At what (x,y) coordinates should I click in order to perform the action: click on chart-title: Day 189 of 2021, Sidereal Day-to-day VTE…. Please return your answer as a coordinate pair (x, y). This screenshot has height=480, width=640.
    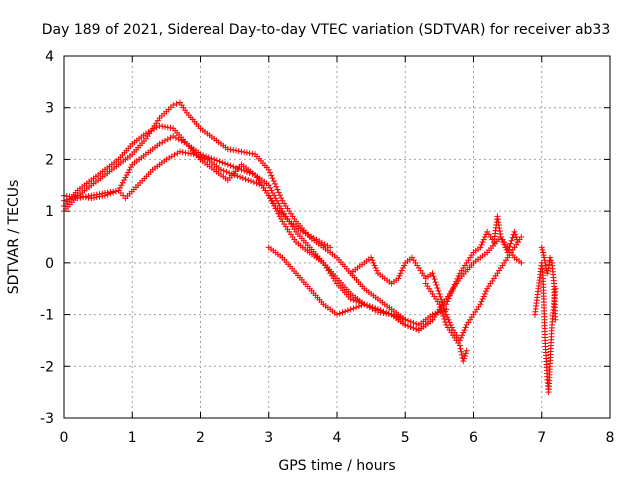
    Looking at the image, I should click on (326, 30).